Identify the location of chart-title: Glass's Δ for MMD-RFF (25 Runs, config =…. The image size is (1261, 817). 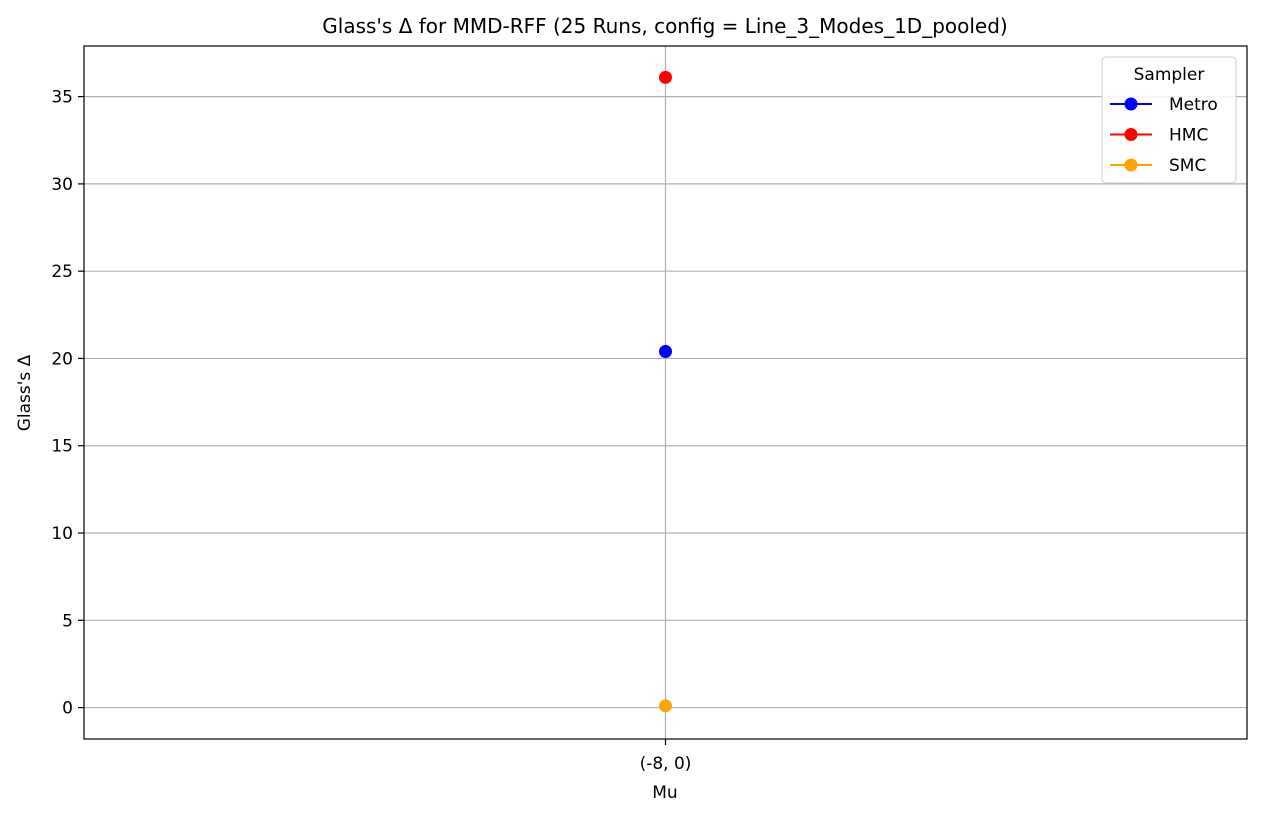
(664, 26).